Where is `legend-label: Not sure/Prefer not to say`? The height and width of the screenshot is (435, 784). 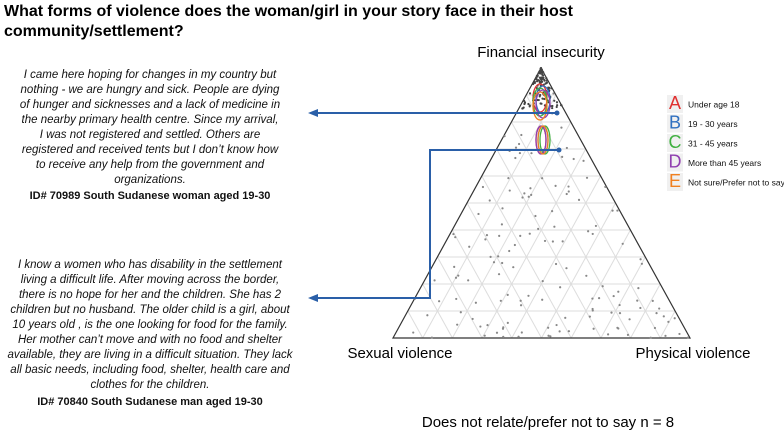 legend-label: Not sure/Prefer not to say is located at coordinates (736, 182).